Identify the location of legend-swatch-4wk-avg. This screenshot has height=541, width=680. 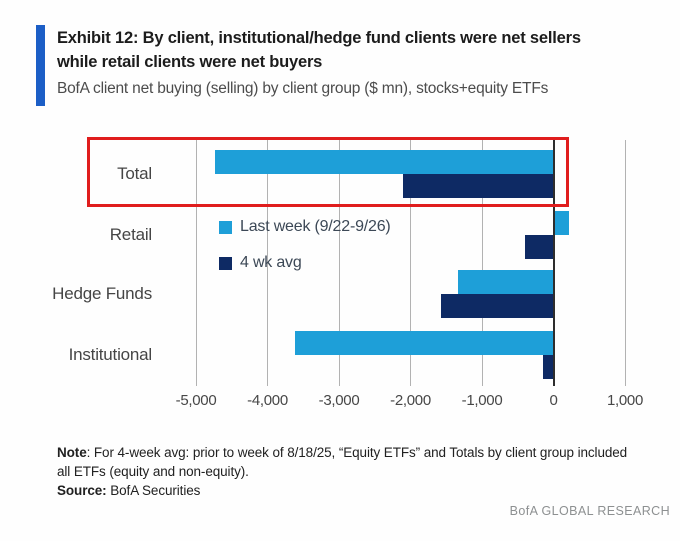
(225, 263).